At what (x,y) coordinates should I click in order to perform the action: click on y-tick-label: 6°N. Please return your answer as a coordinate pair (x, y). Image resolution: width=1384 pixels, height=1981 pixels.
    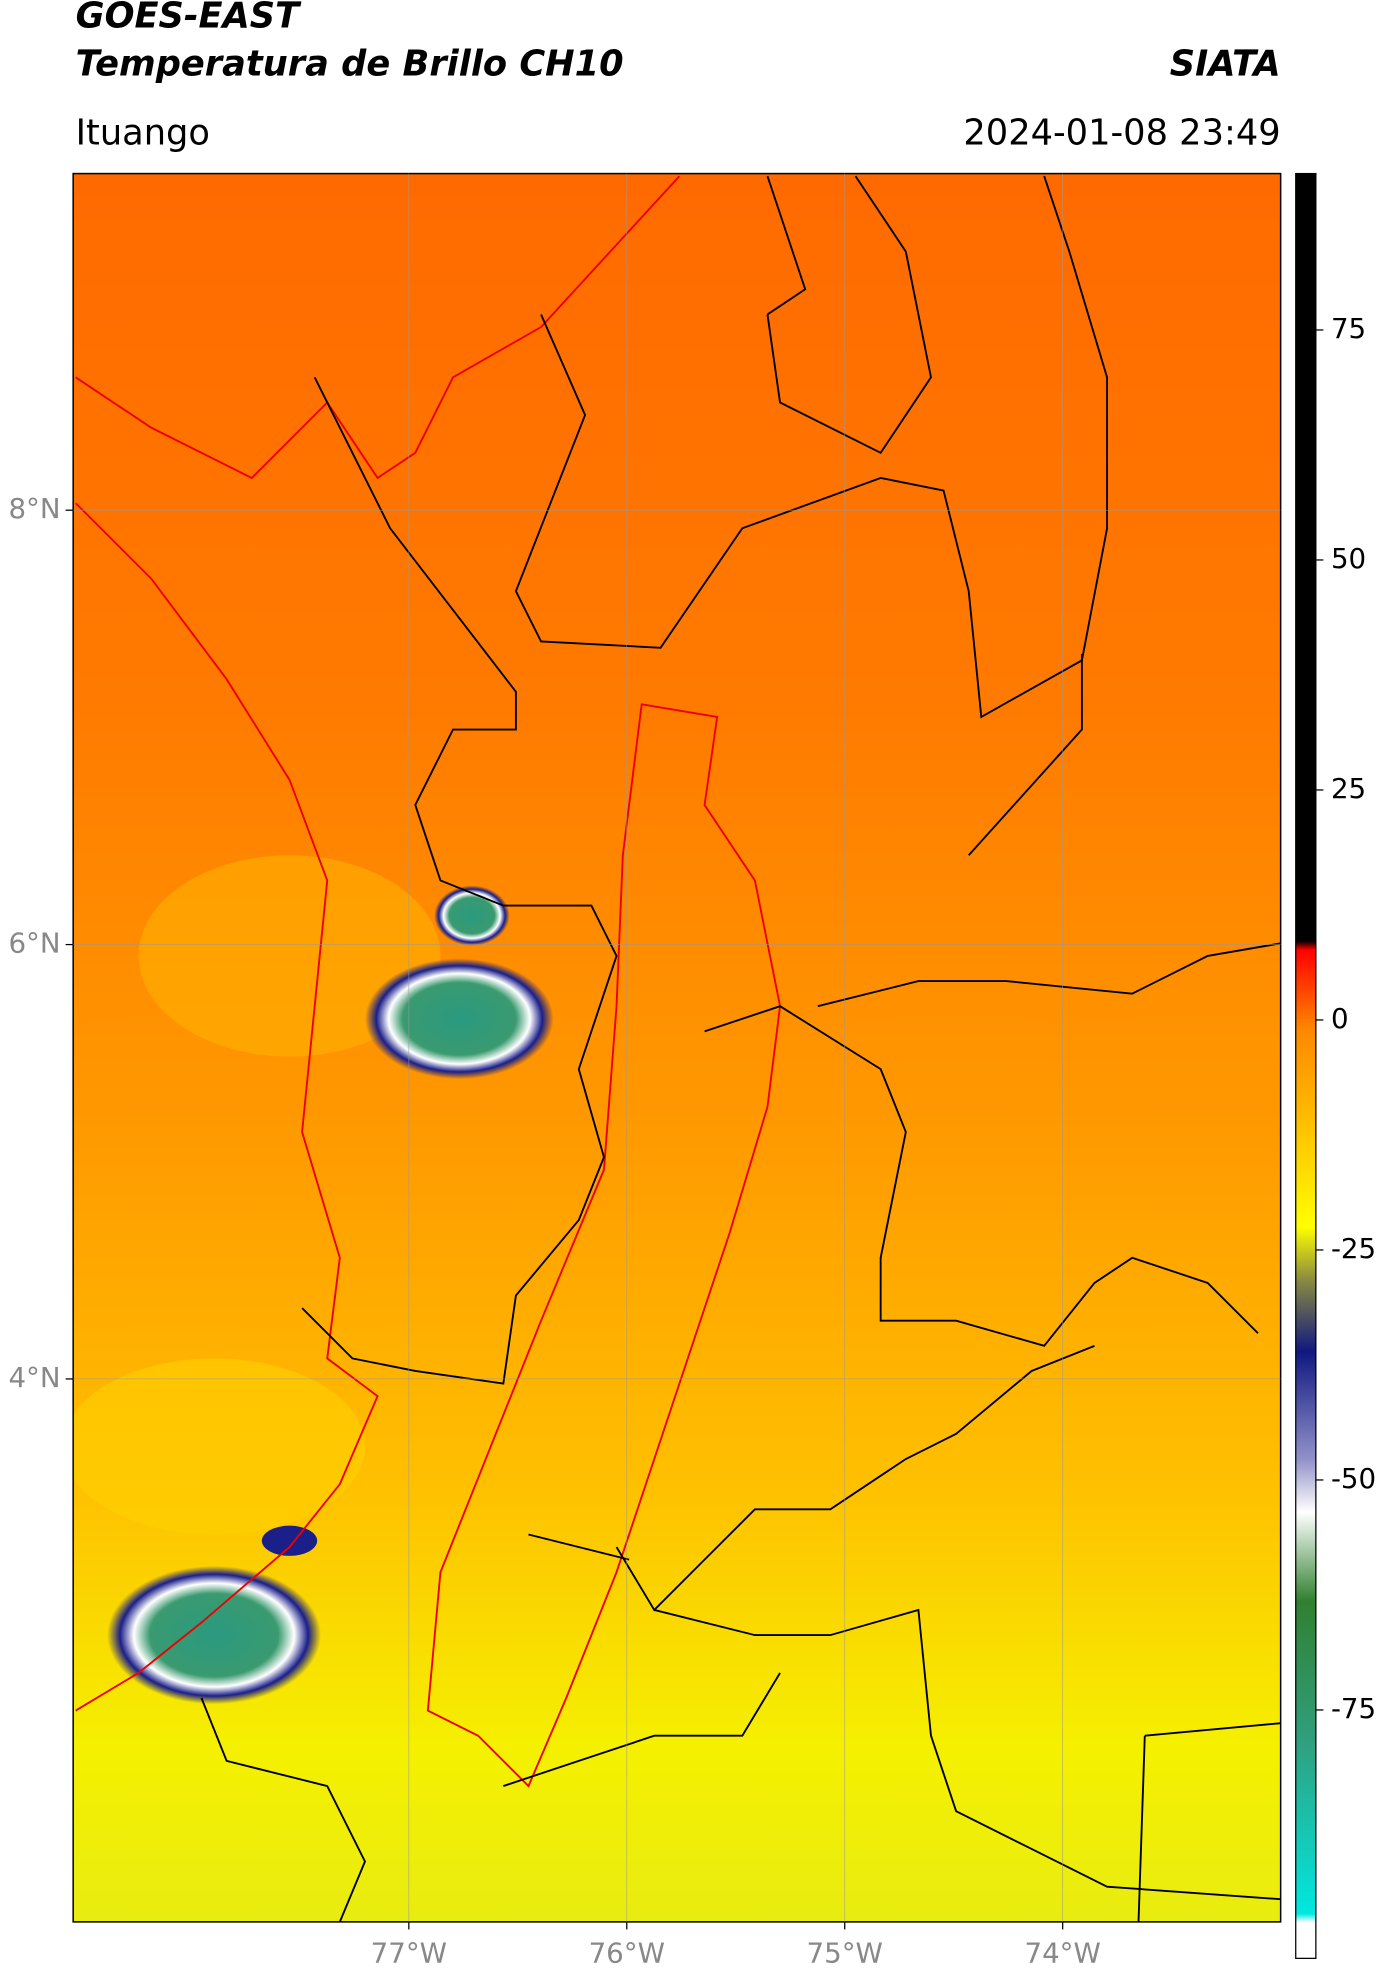
    Looking at the image, I should click on (34, 943).